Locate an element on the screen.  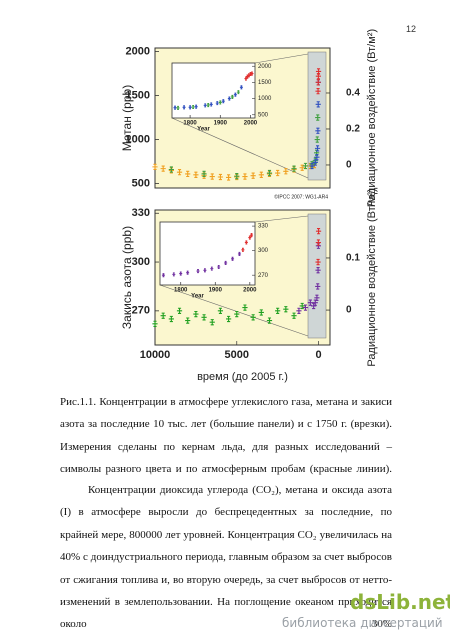
inset-bg is located at coordinates (213, 90).